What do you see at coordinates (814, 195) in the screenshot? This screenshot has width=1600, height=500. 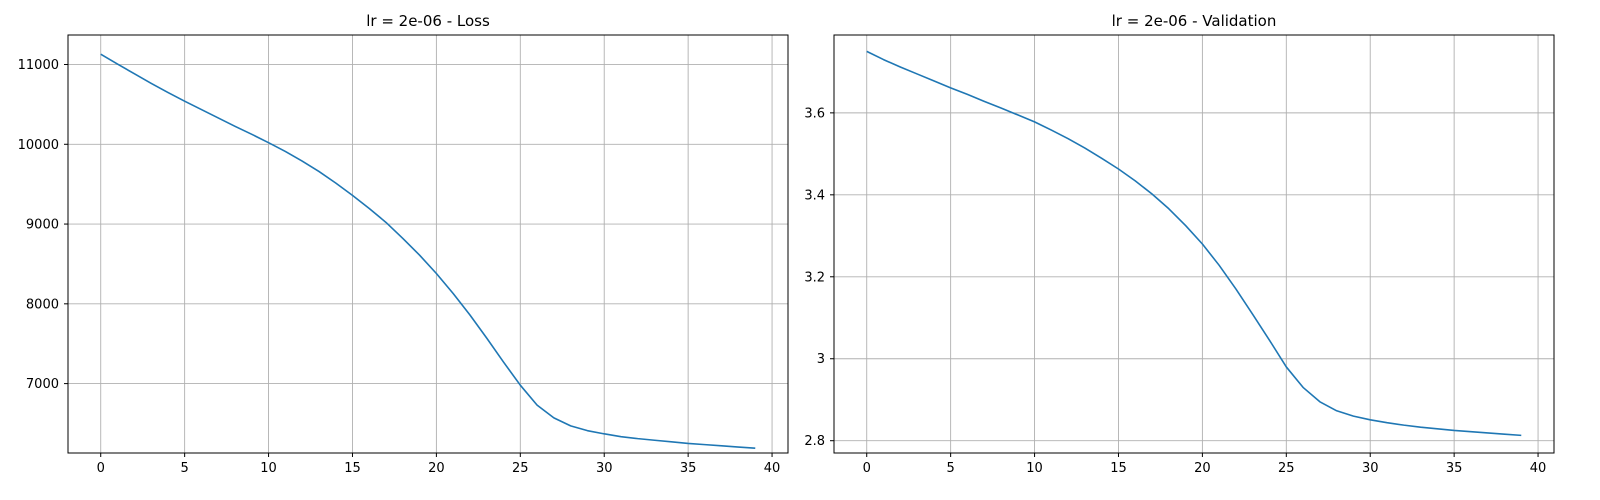 I see `y-tick-label: 3.4` at bounding box center [814, 195].